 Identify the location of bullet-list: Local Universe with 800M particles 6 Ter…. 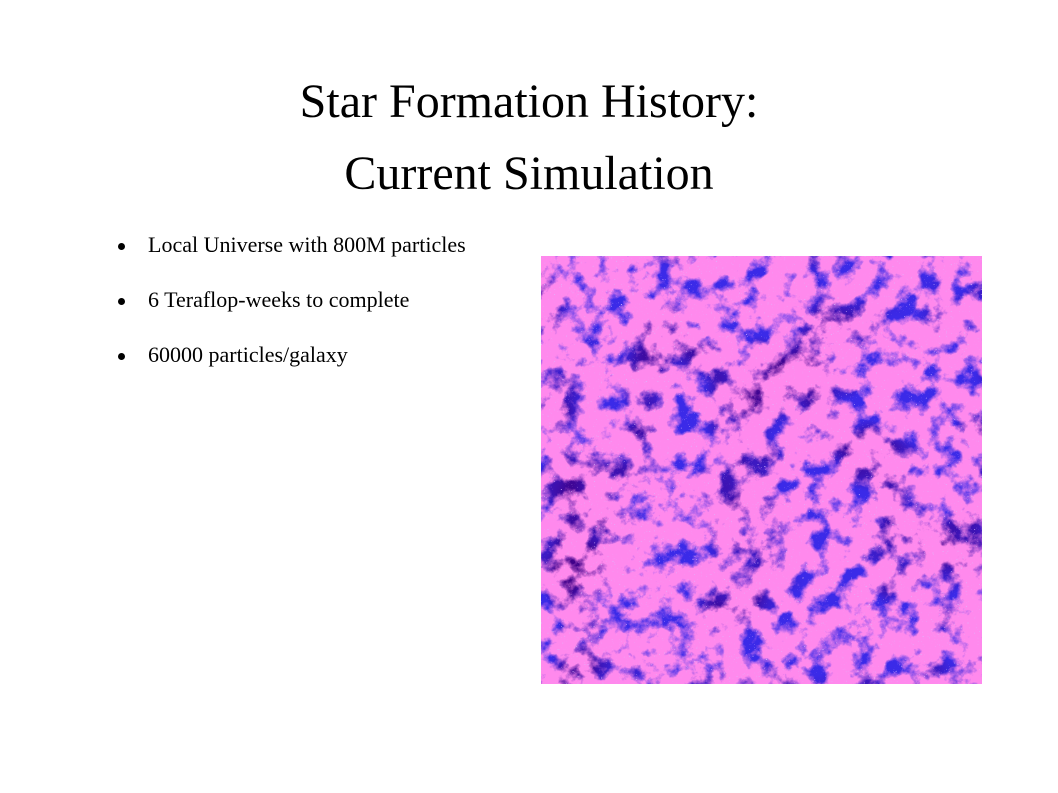
(315, 310).